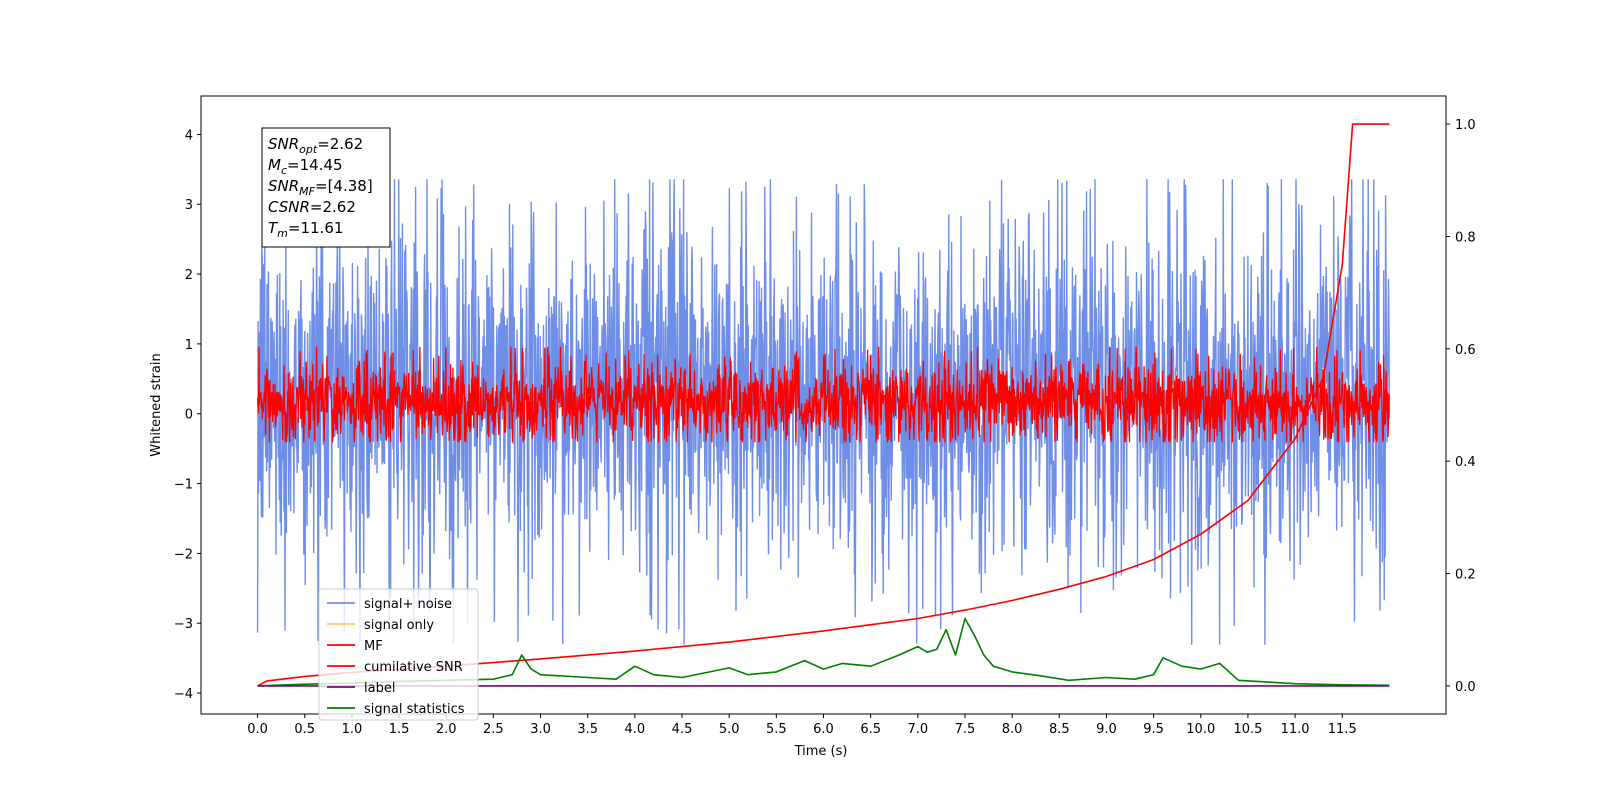 This screenshot has width=1600, height=800. Describe the element at coordinates (189, 135) in the screenshot. I see `y-tick-label: 4` at that location.